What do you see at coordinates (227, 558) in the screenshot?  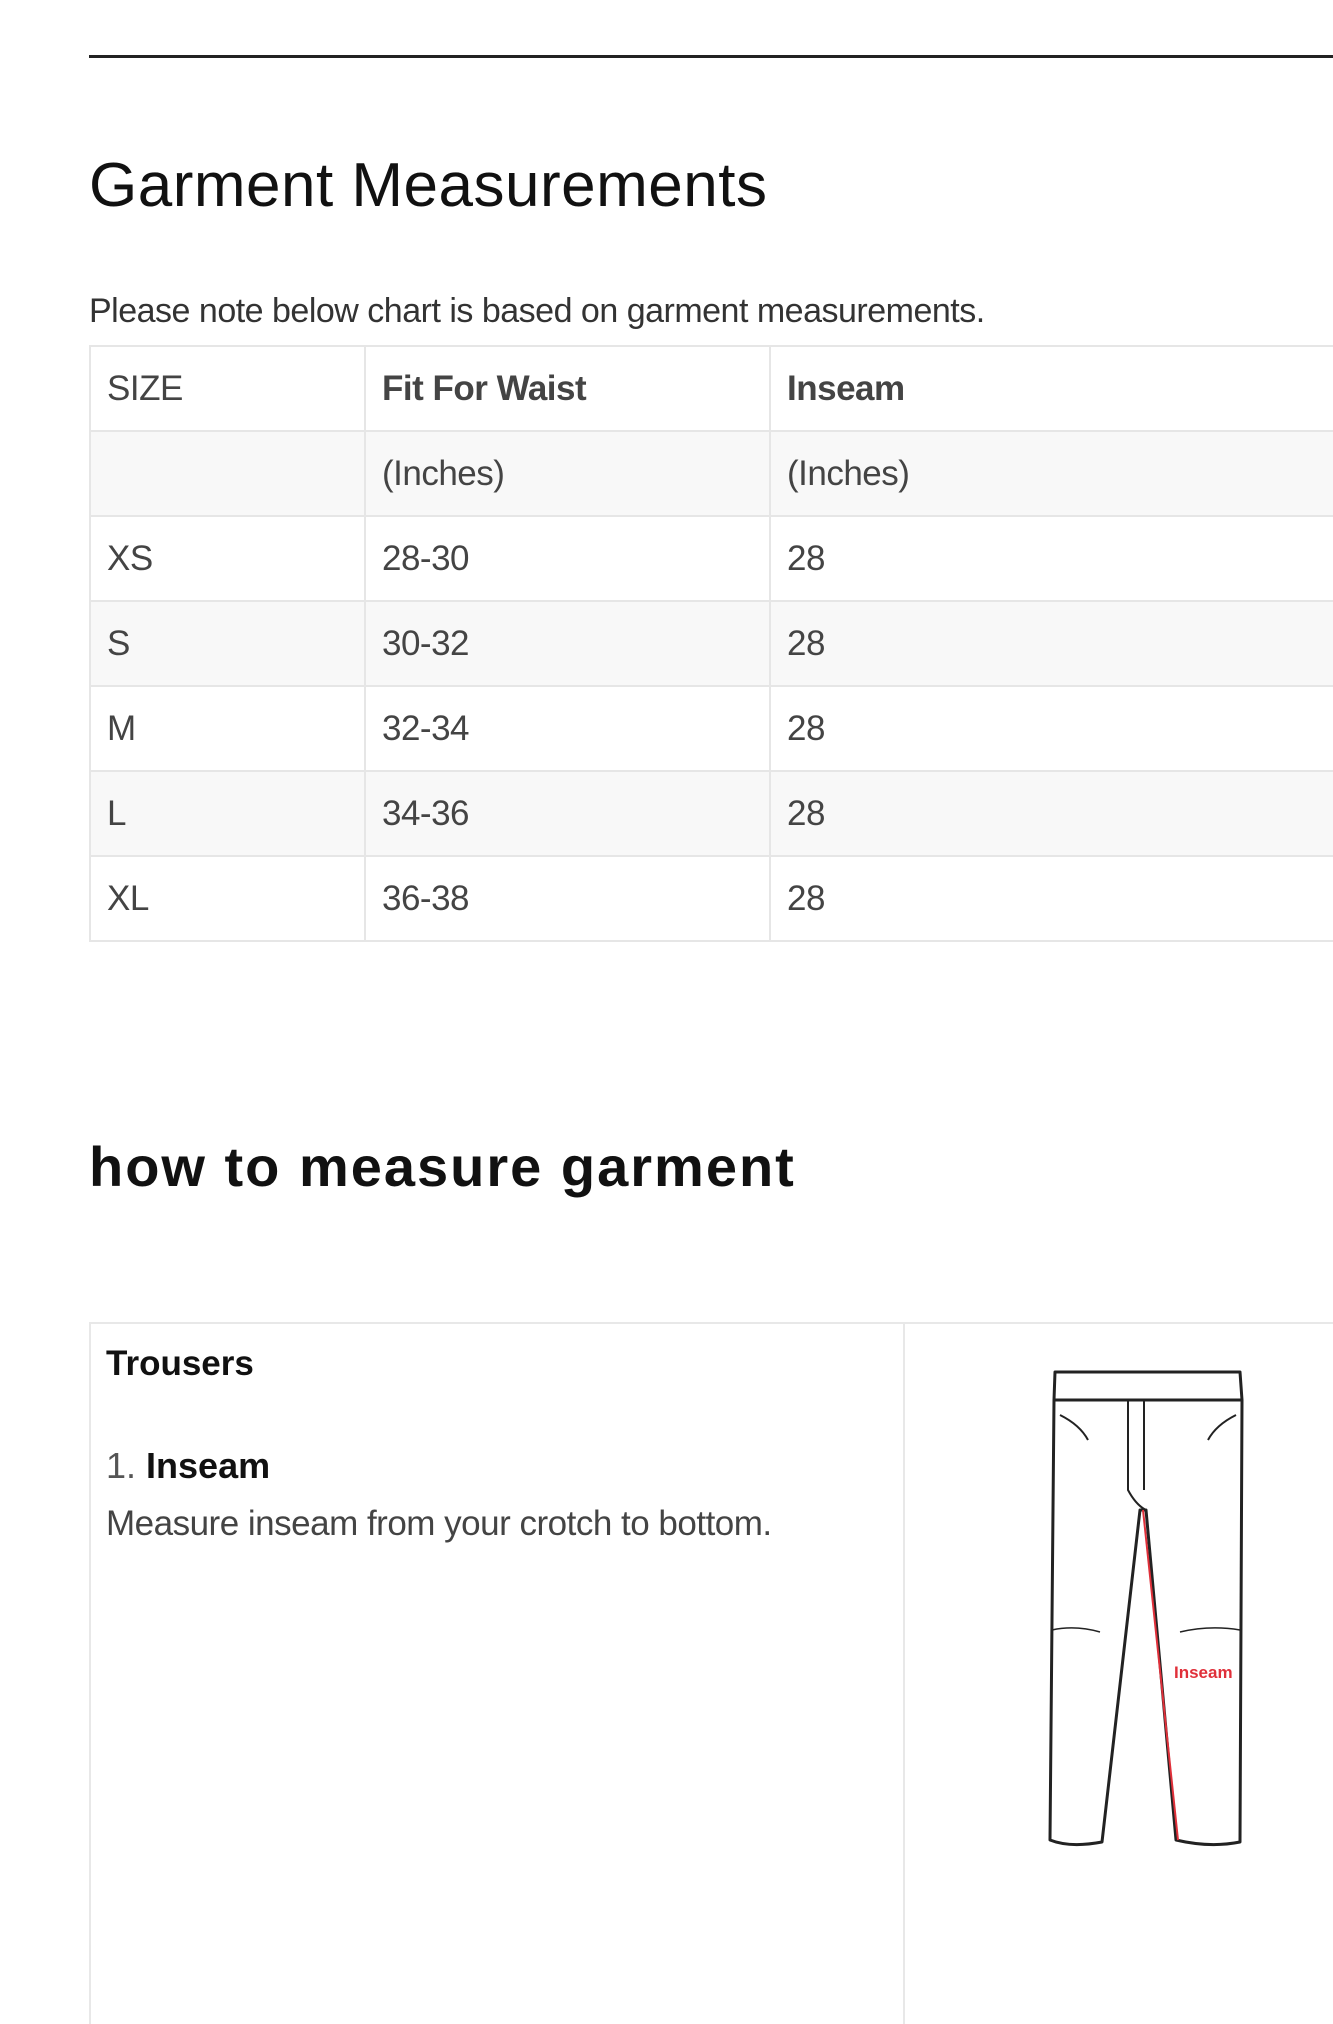 I see `cell-size: XS` at bounding box center [227, 558].